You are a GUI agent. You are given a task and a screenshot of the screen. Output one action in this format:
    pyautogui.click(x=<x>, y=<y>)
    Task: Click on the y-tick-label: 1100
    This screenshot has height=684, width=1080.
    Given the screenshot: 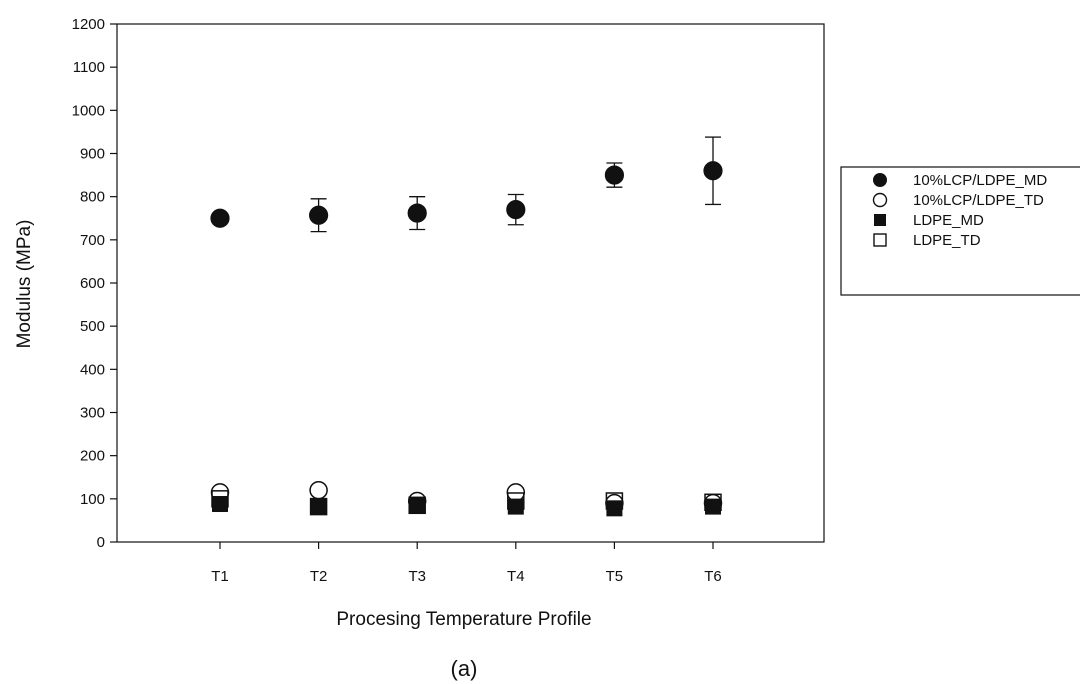 What is the action you would take?
    pyautogui.click(x=89, y=67)
    